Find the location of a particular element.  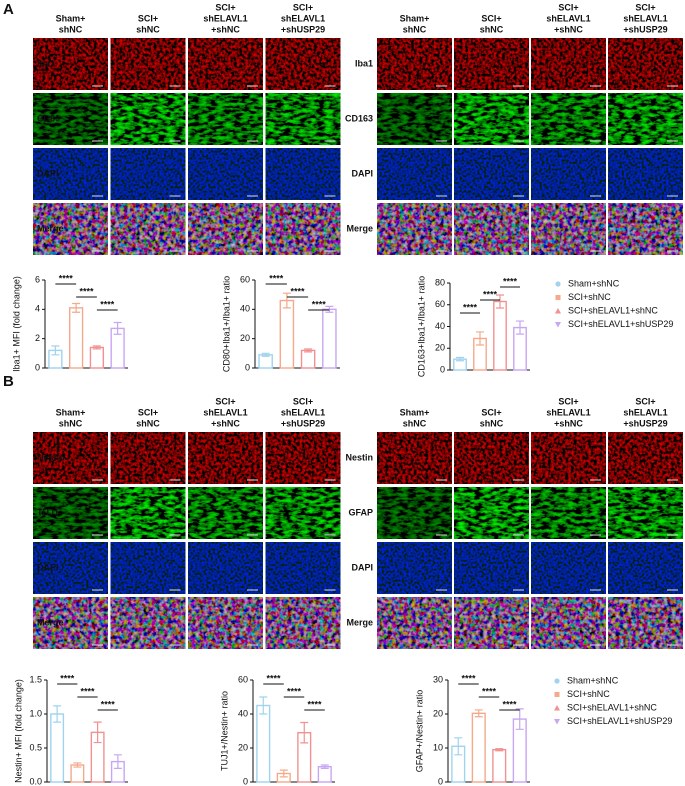

row-label: DAPI is located at coordinates (48, 173).